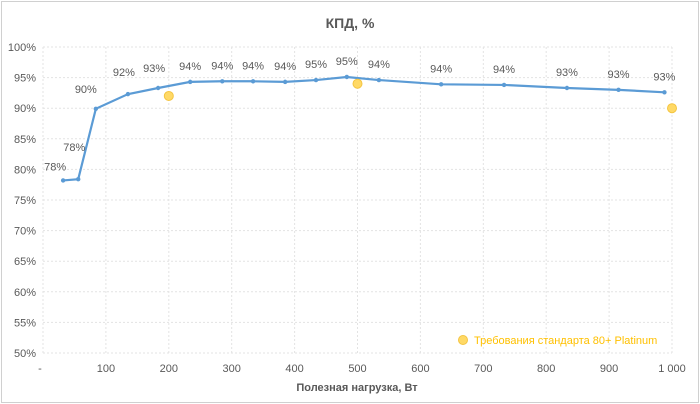 The width and height of the screenshot is (700, 404). Describe the element at coordinates (25, 262) in the screenshot. I see `y-tick-label: 65%` at that location.